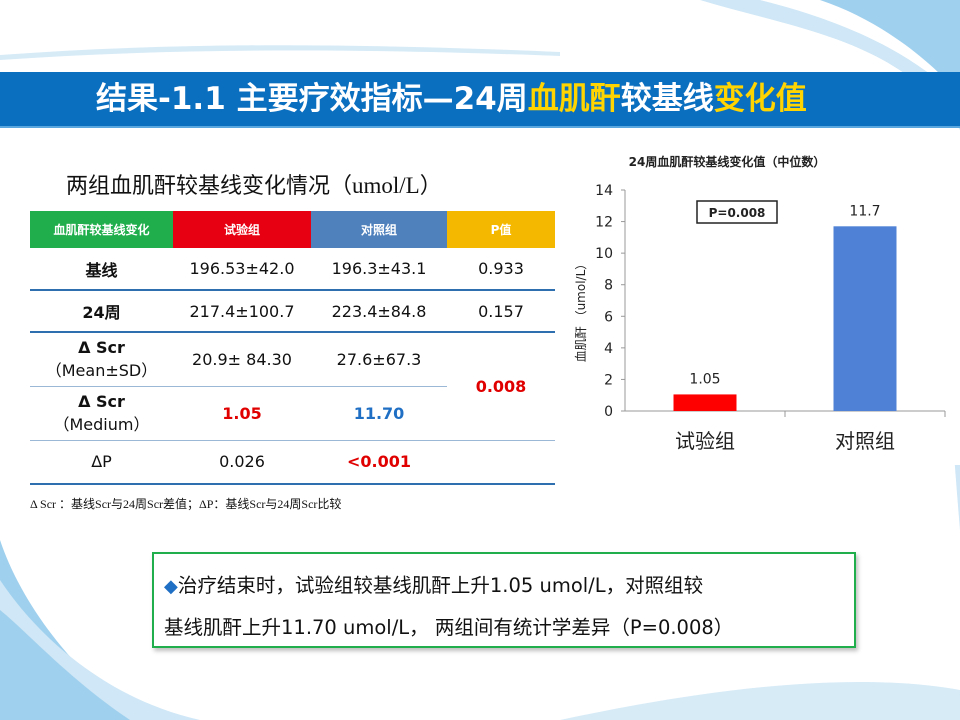 The width and height of the screenshot is (960, 720). Describe the element at coordinates (581, 310) in the screenshot. I see `chart-y-axis-label: 血肌酐 （umol/L）` at that location.